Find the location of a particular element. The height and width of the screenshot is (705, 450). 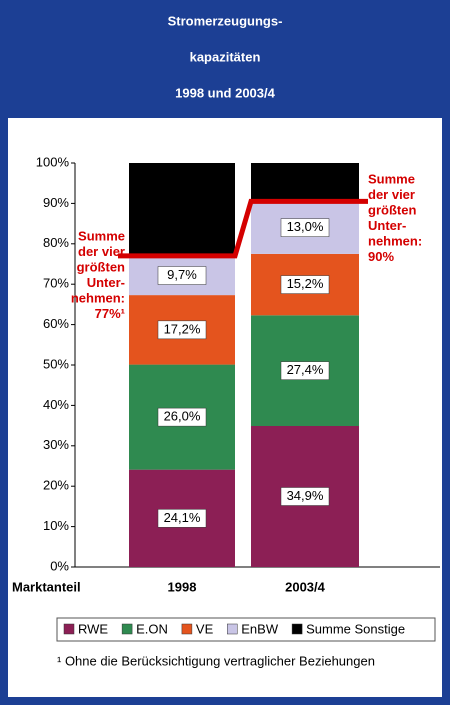

chart-title: Stromerzeugungs- is located at coordinates (225, 20).